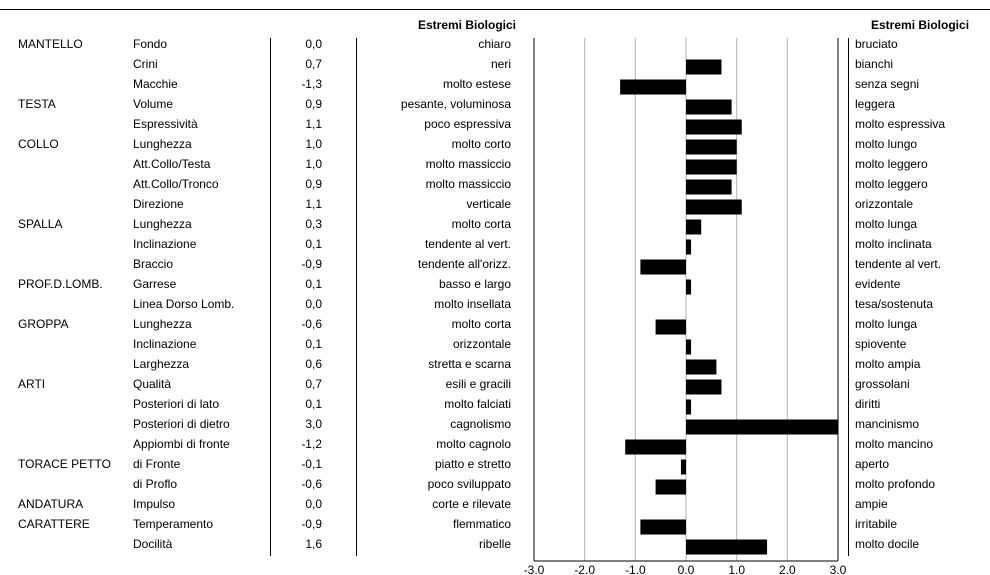 This screenshot has height=575, width=990. I want to click on x-tick-label: 0.0, so click(686, 569).